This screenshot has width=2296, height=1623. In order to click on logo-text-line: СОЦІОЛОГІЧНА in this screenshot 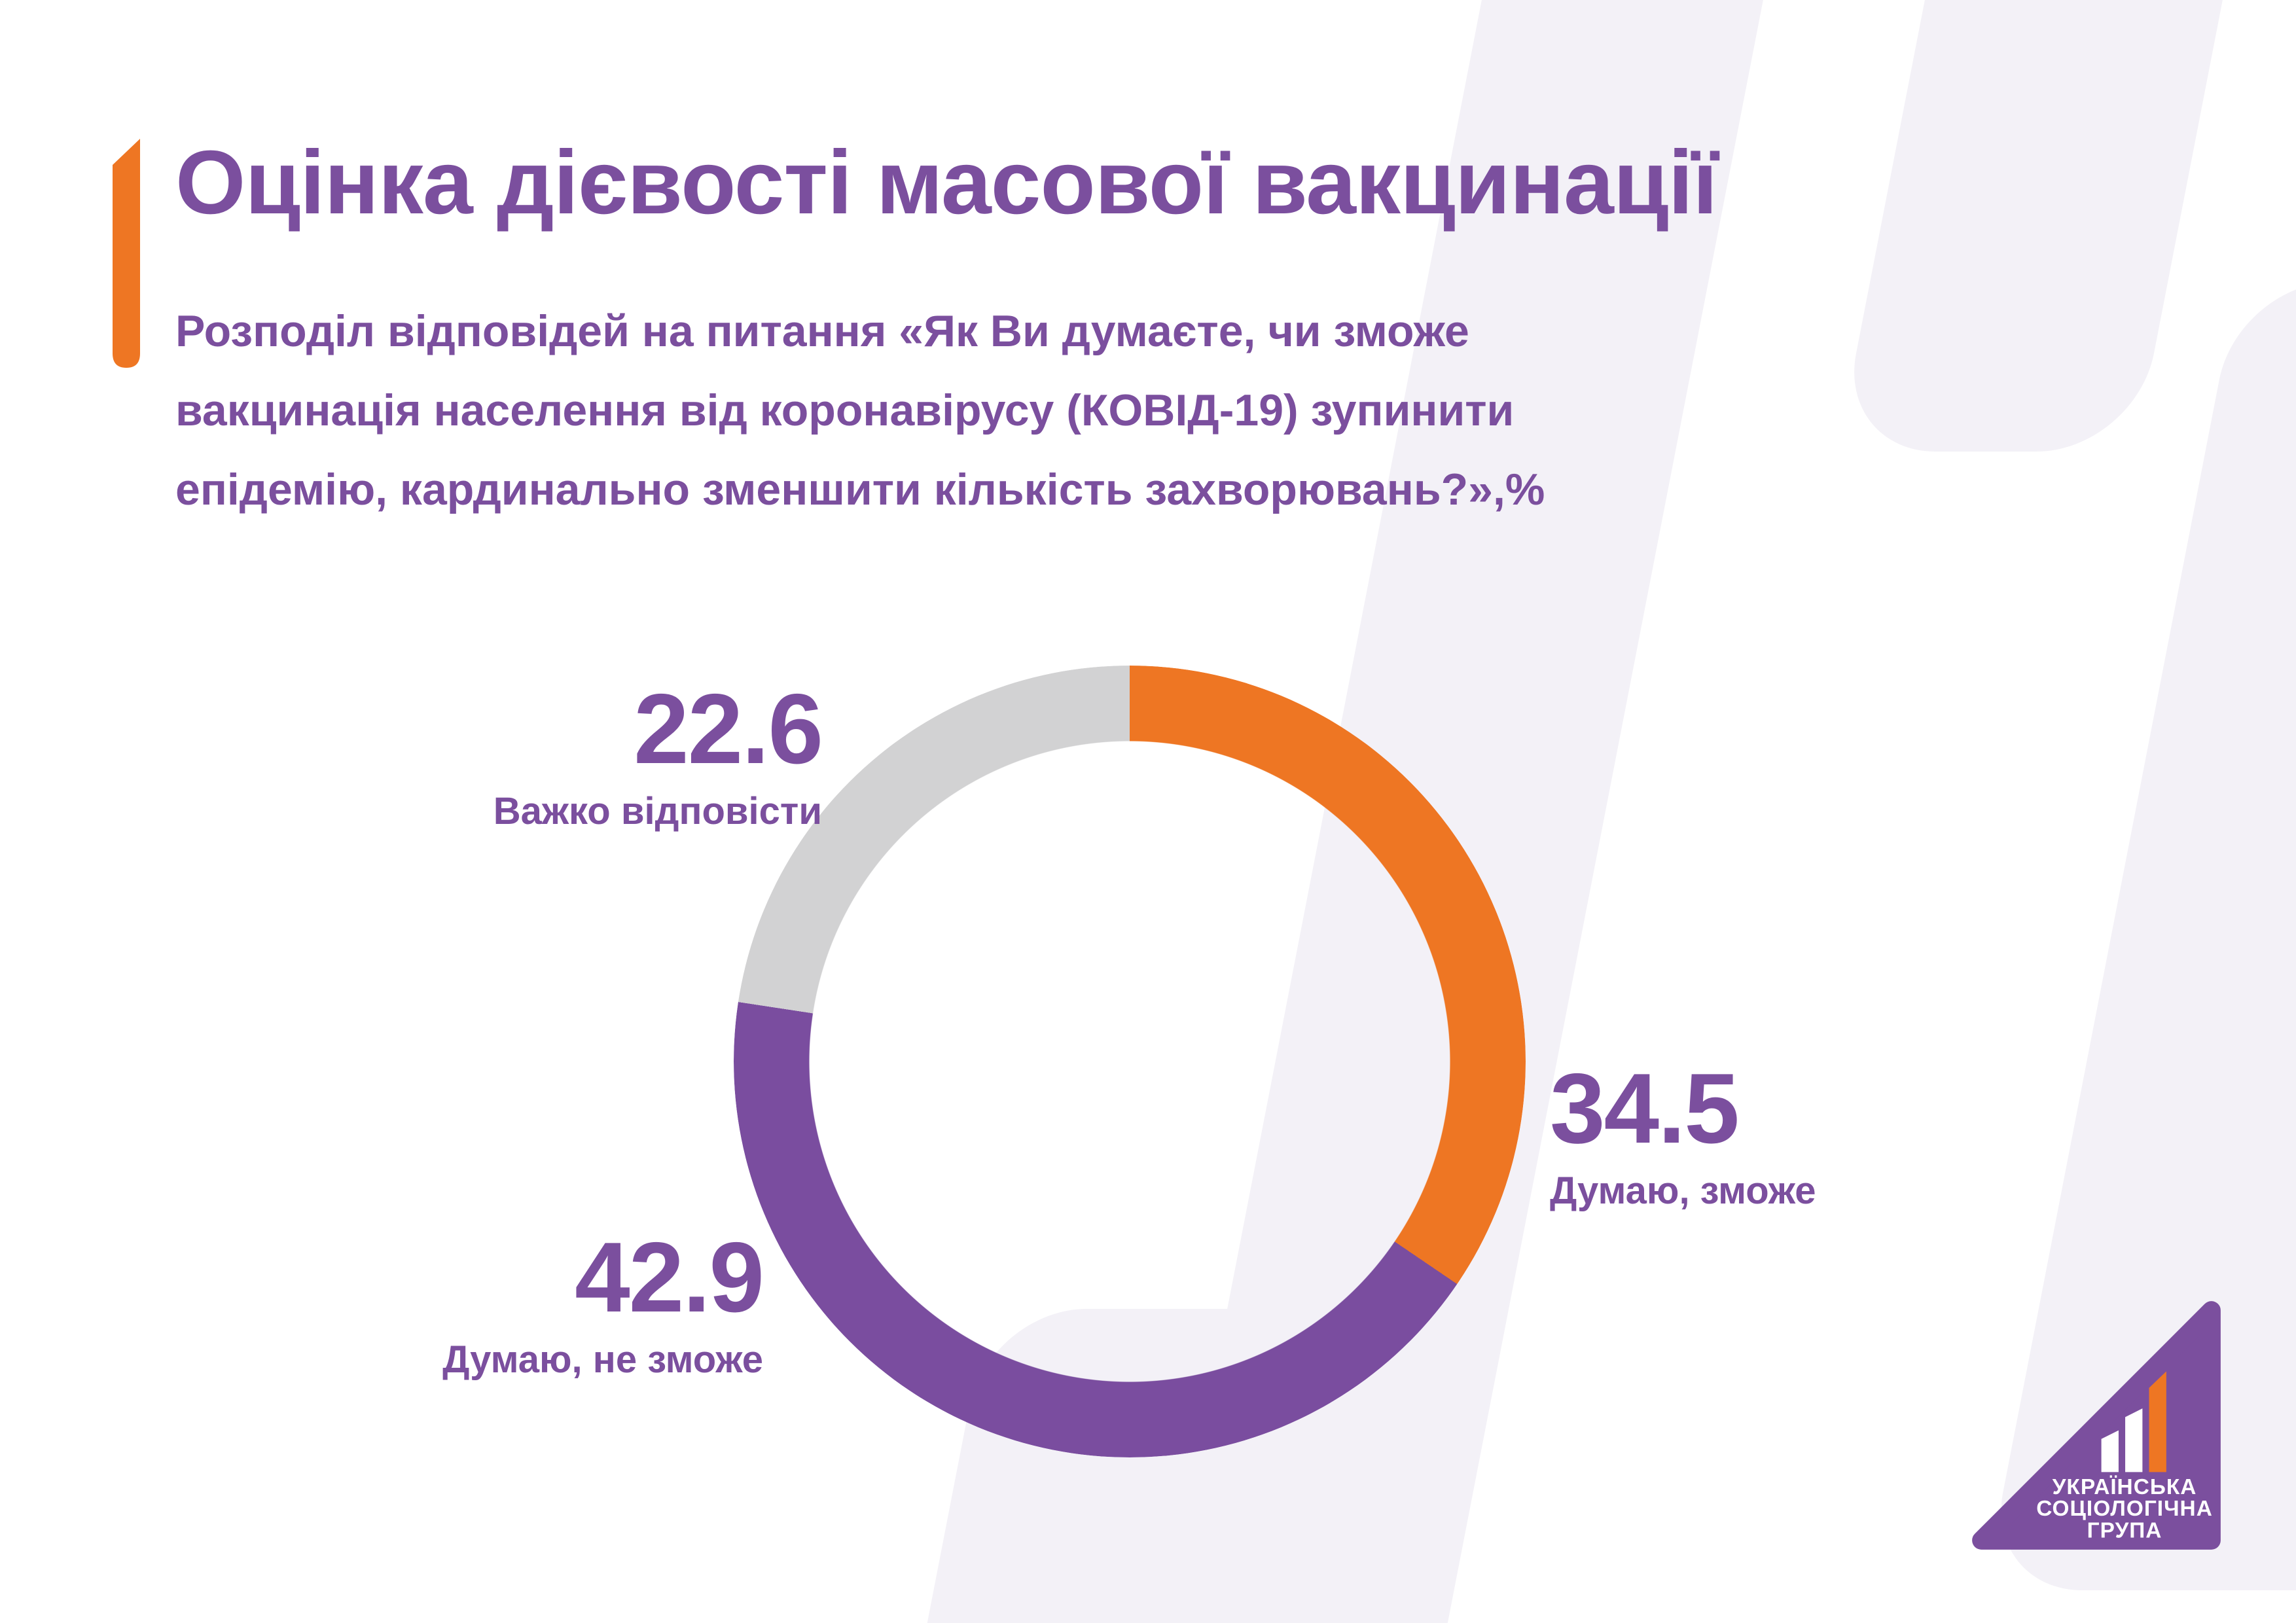, I will do `click(2124, 1509)`.